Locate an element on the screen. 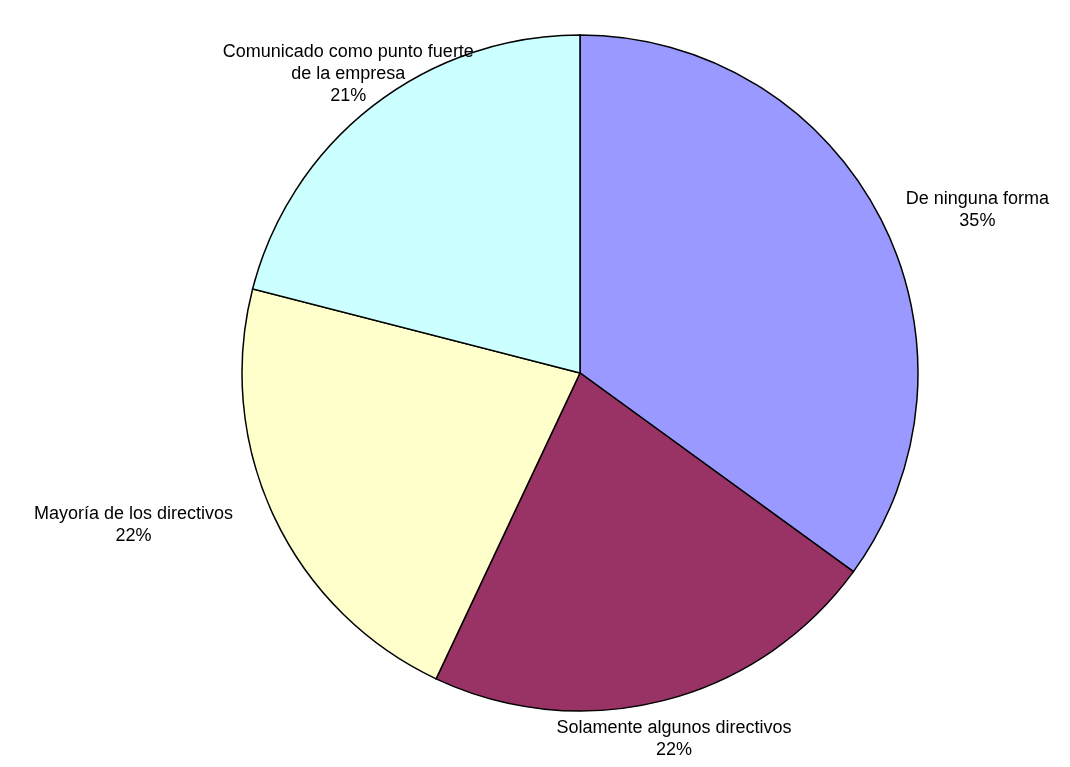 This screenshot has height=767, width=1070. slice-label: Solamente algunos directivos is located at coordinates (674, 726).